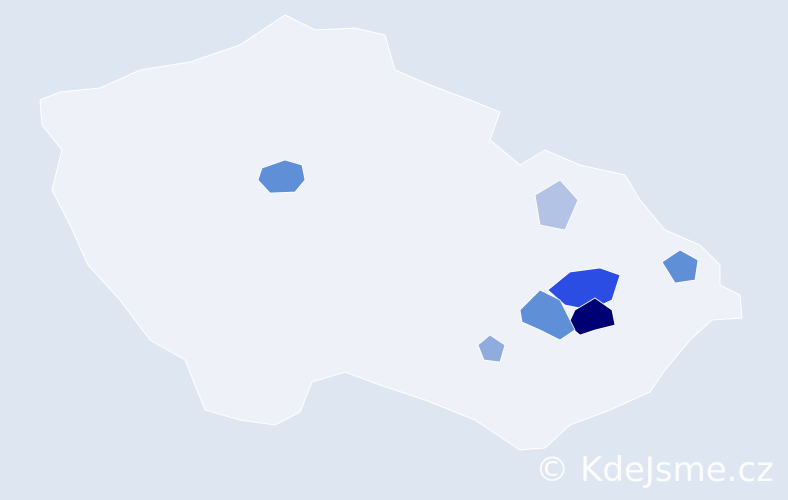 The width and height of the screenshot is (788, 500). Describe the element at coordinates (654, 470) in the screenshot. I see `watermark: © KdeJsme.cz` at that location.